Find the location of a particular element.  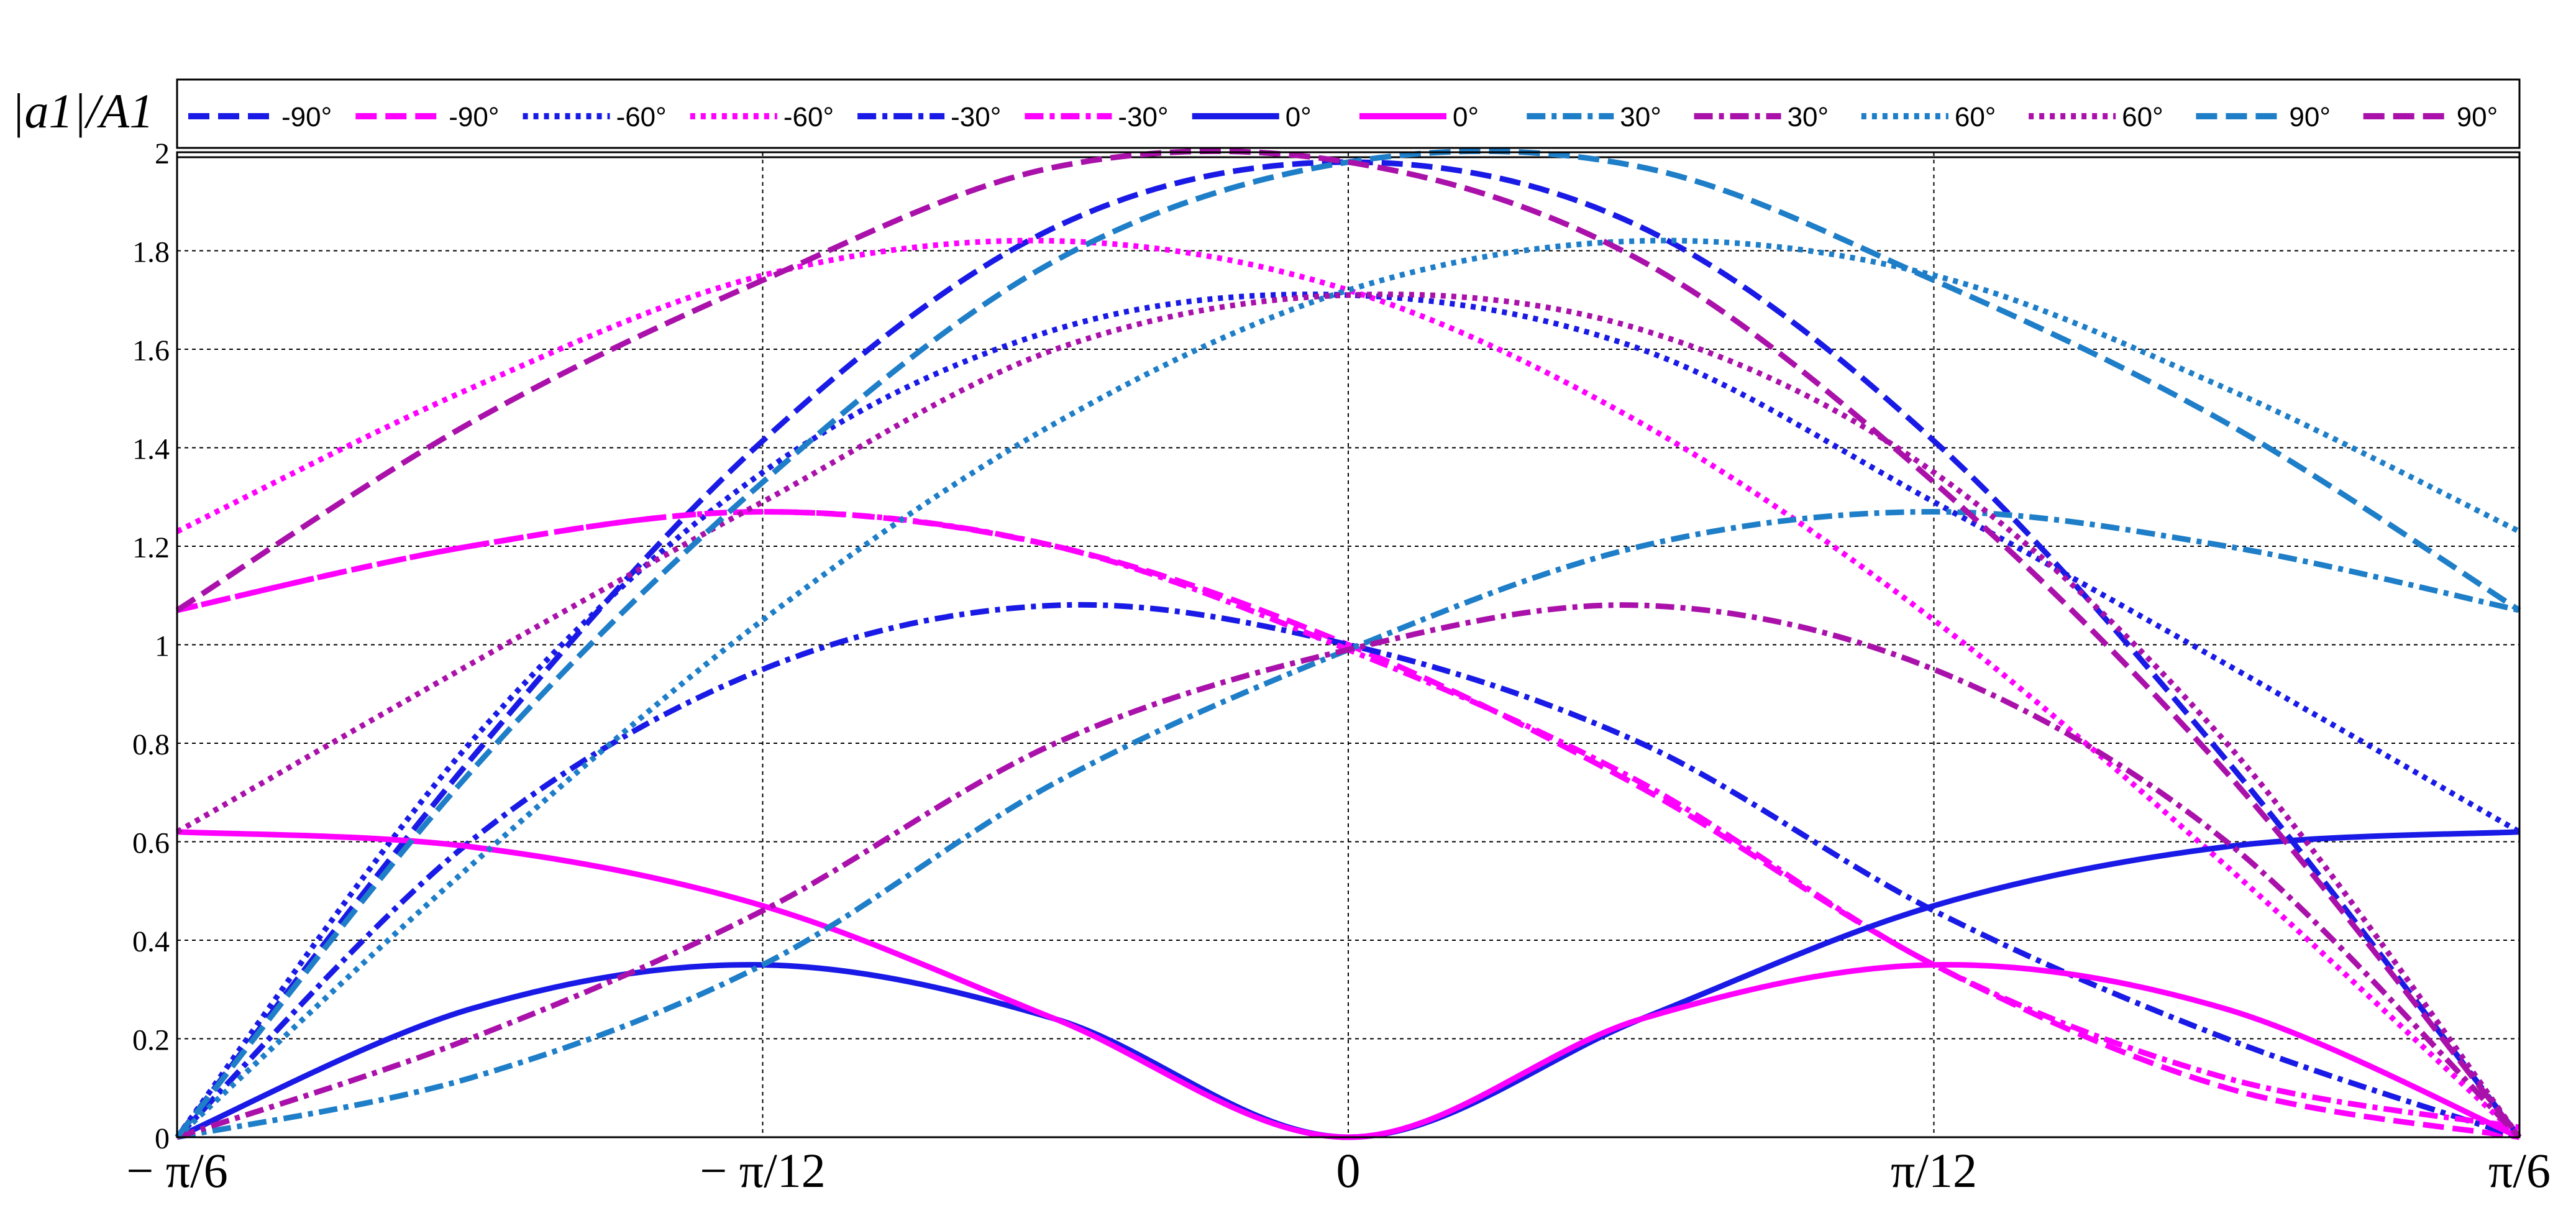

legend-frame is located at coordinates (1348, 113).